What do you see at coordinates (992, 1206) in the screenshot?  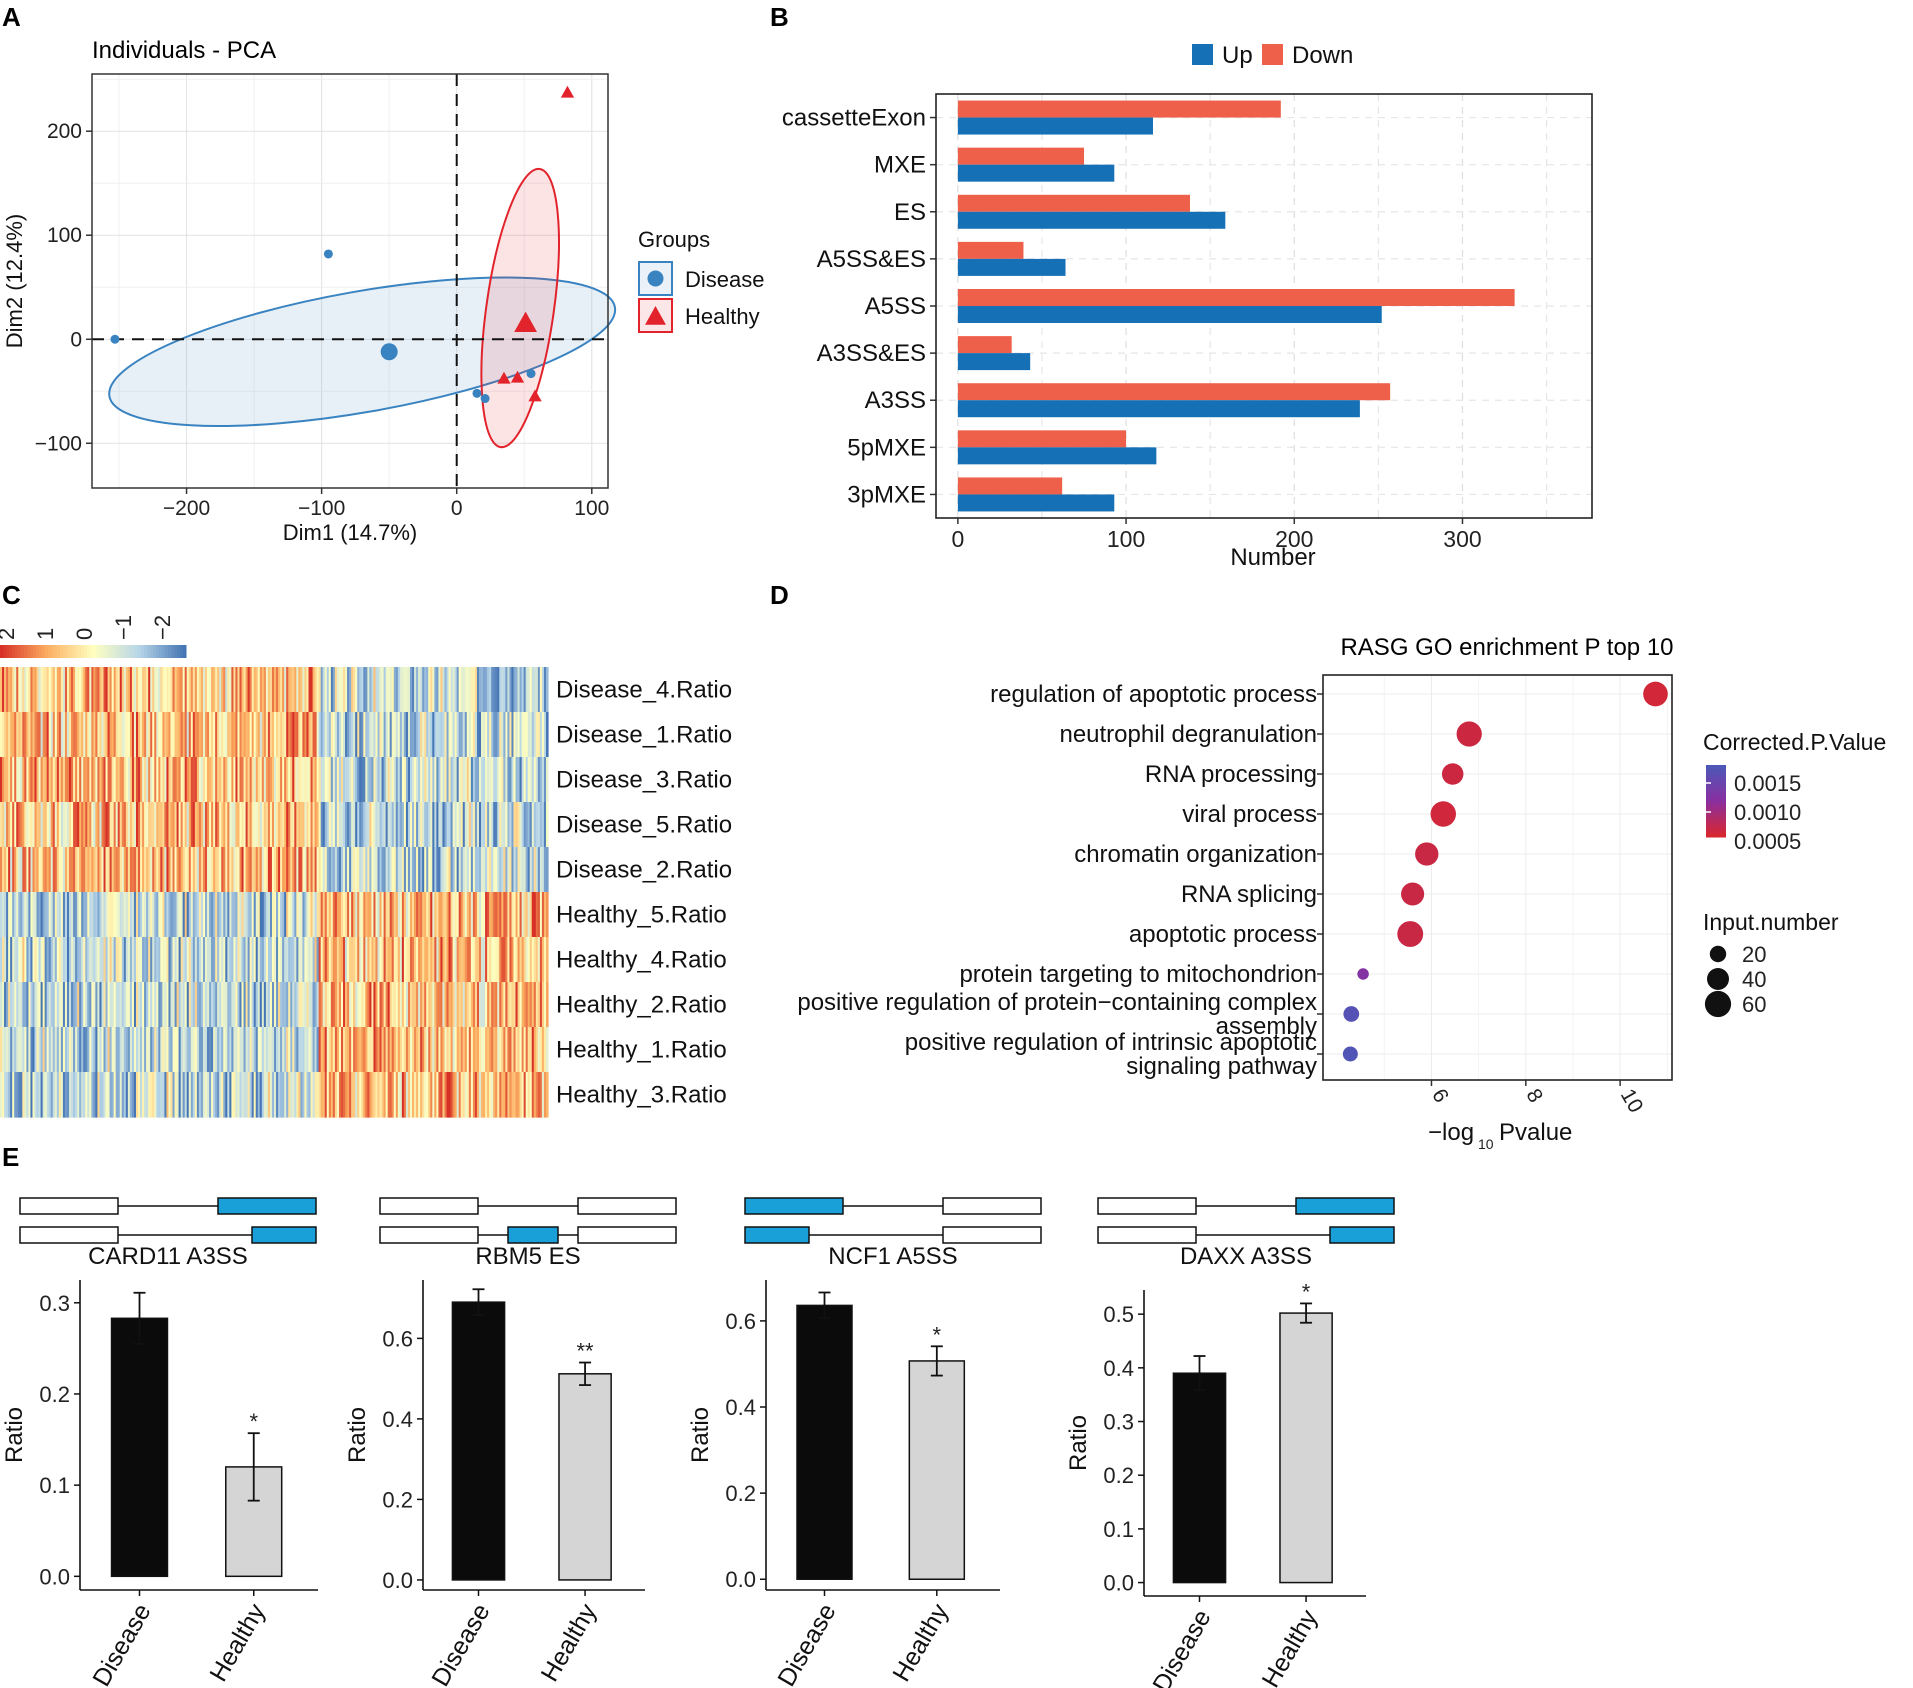 I see `exon` at bounding box center [992, 1206].